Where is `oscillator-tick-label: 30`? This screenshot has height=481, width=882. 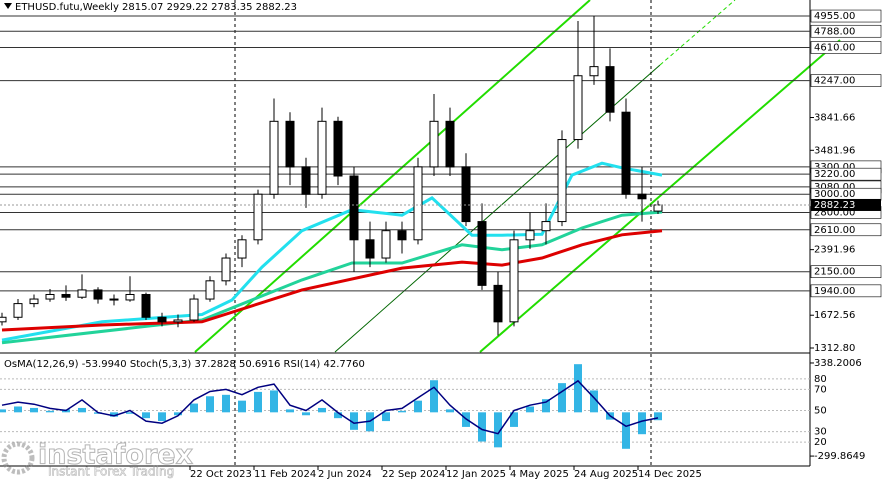
oscillator-tick-label: 30 is located at coordinates (820, 432).